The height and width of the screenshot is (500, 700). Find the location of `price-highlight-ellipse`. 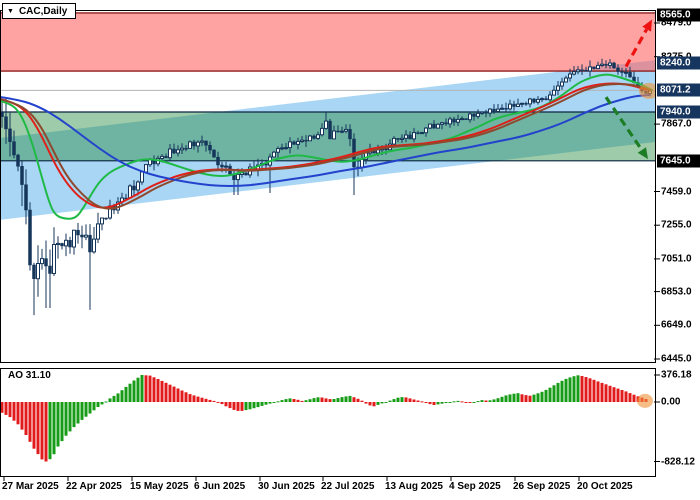

price-highlight-ellipse is located at coordinates (647, 90).